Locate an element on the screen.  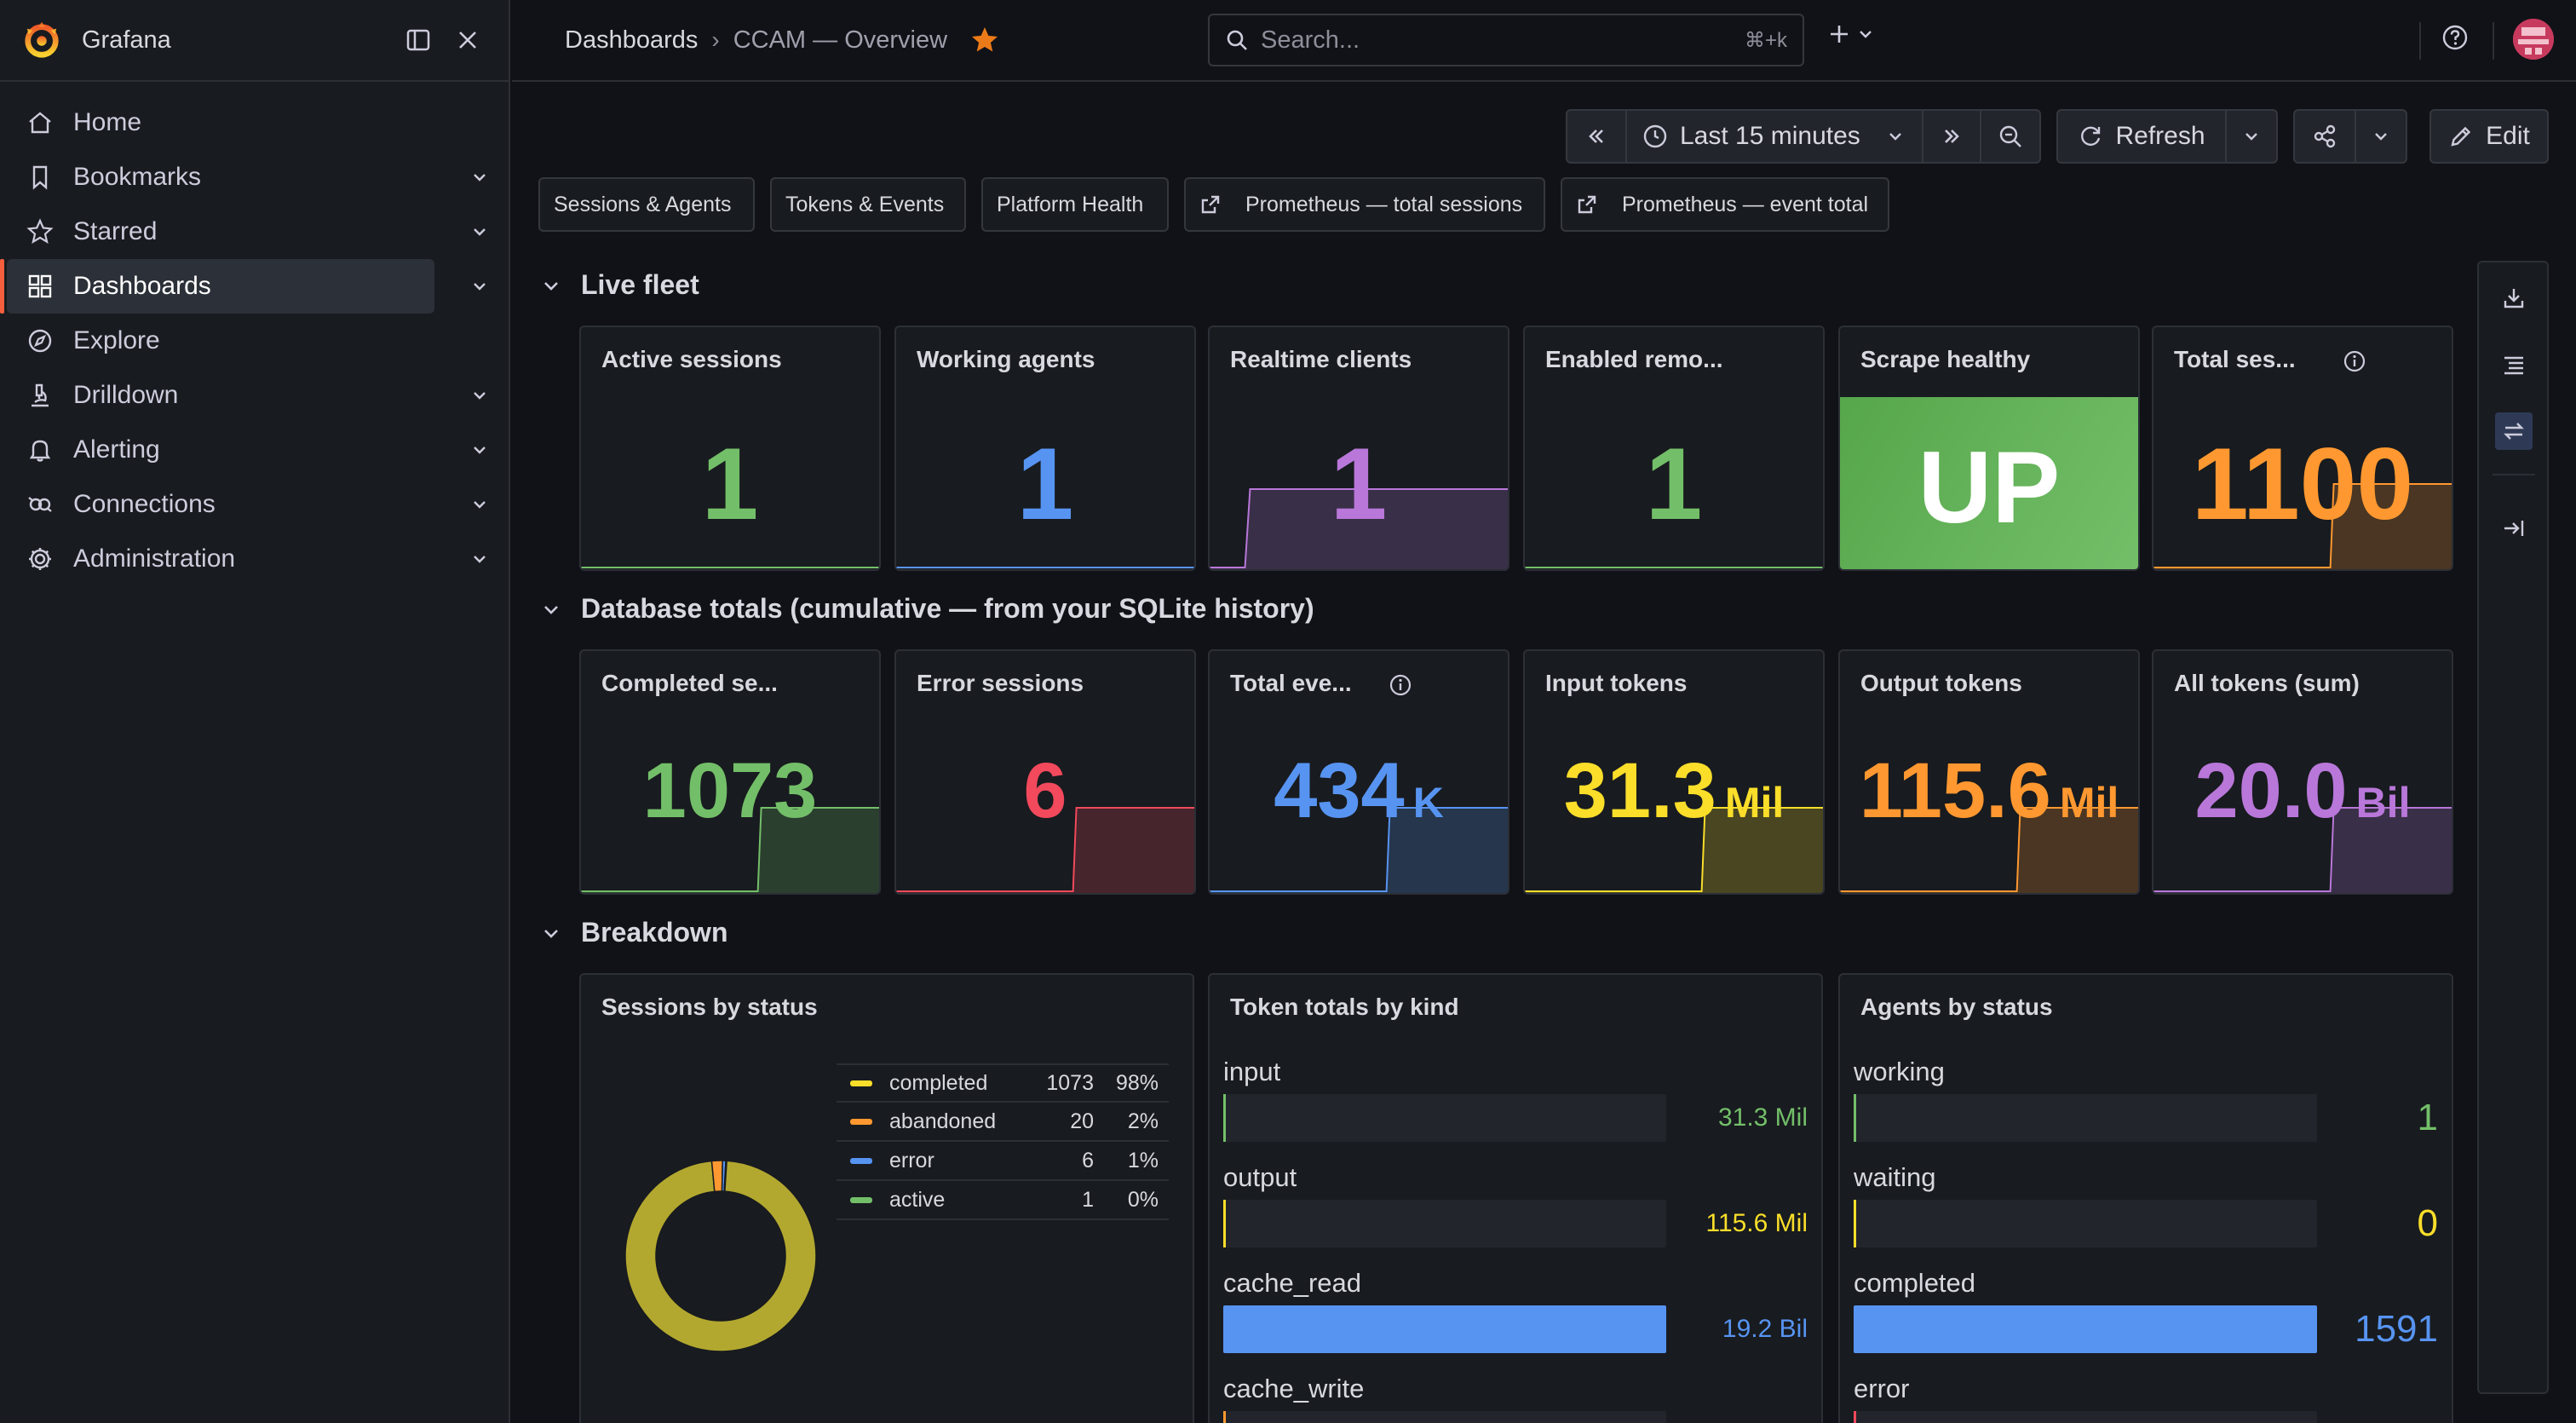
bar-gauge-item: cache_write is located at coordinates (1516, 1399).